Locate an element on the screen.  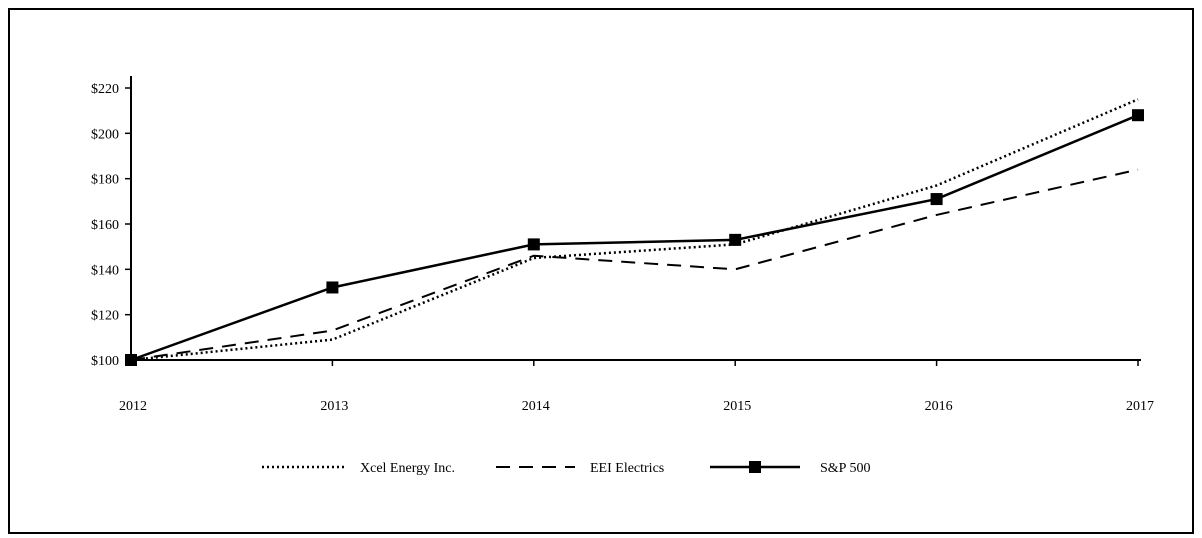
y-tick-label: $200 is located at coordinates (105, 134).